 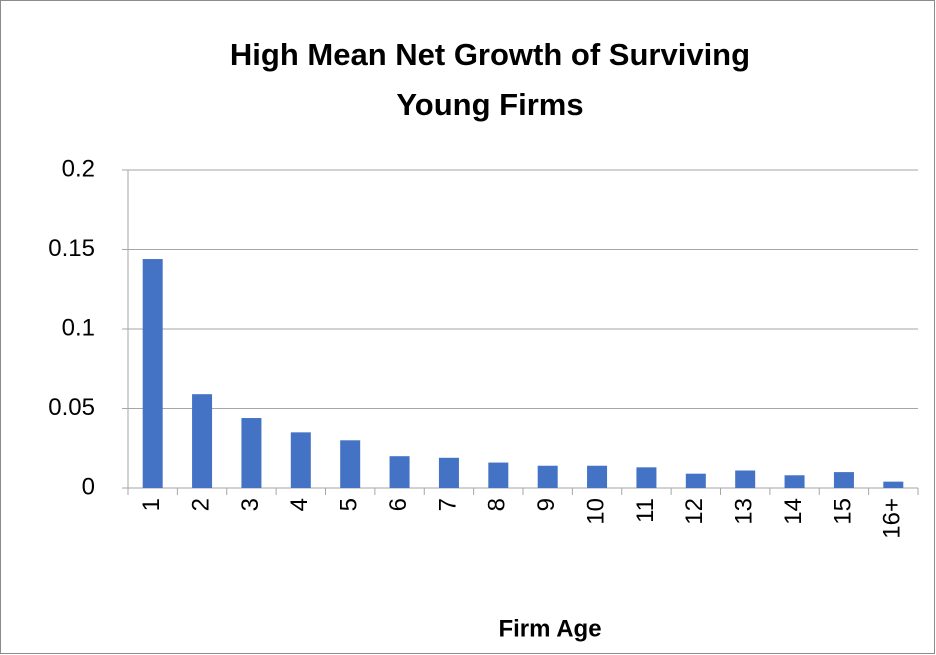 What do you see at coordinates (88, 486) in the screenshot?
I see `y-tick-label: 0` at bounding box center [88, 486].